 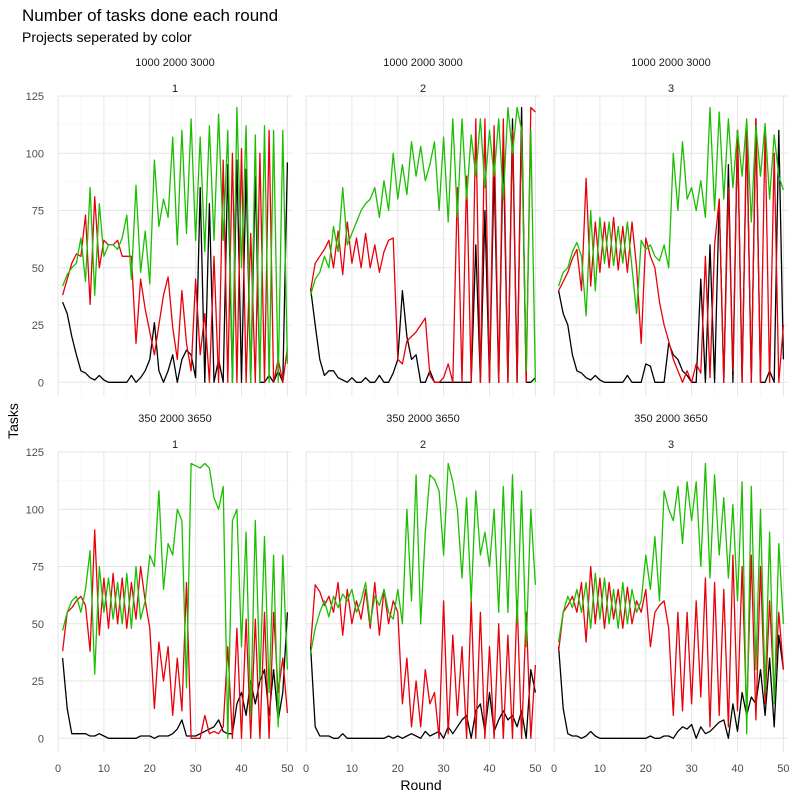 What do you see at coordinates (13, 421) in the screenshot?
I see `y-axis-title: Tasks` at bounding box center [13, 421].